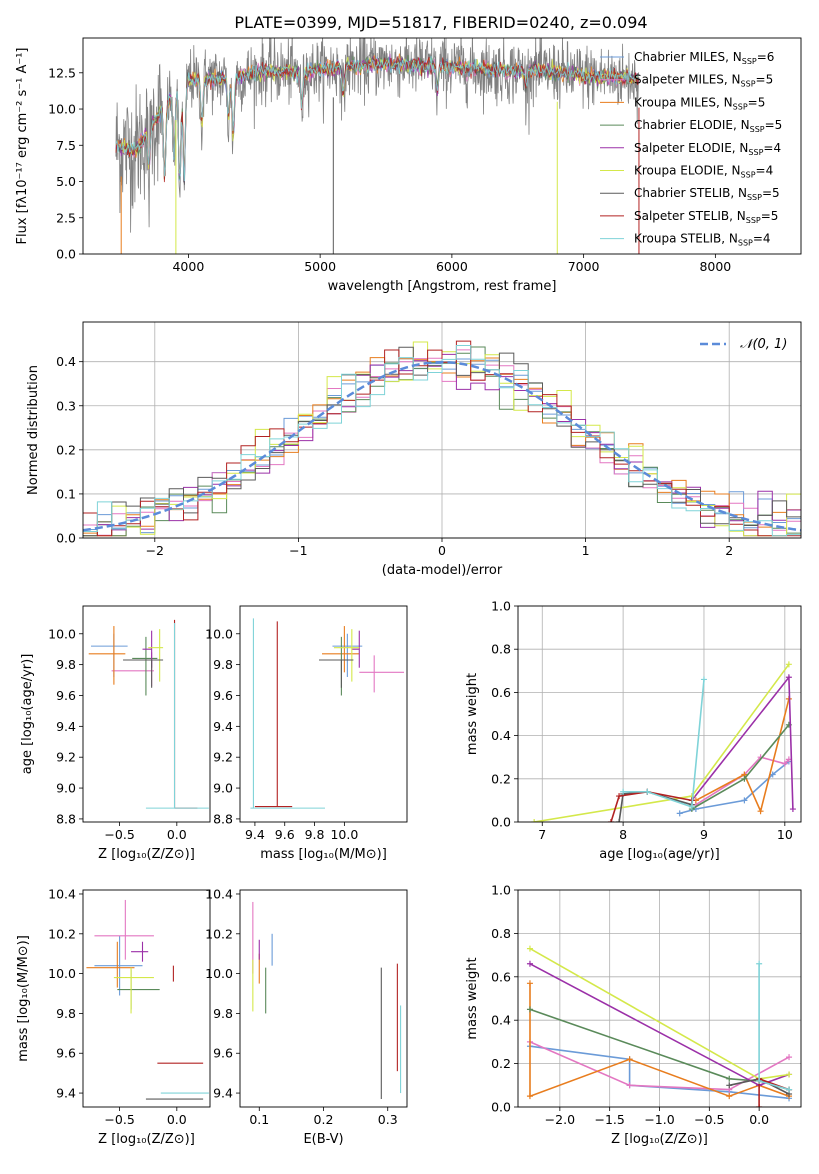 The width and height of the screenshot is (819, 1174). I want to click on y-tick-label: 9.0, so click(223, 788).